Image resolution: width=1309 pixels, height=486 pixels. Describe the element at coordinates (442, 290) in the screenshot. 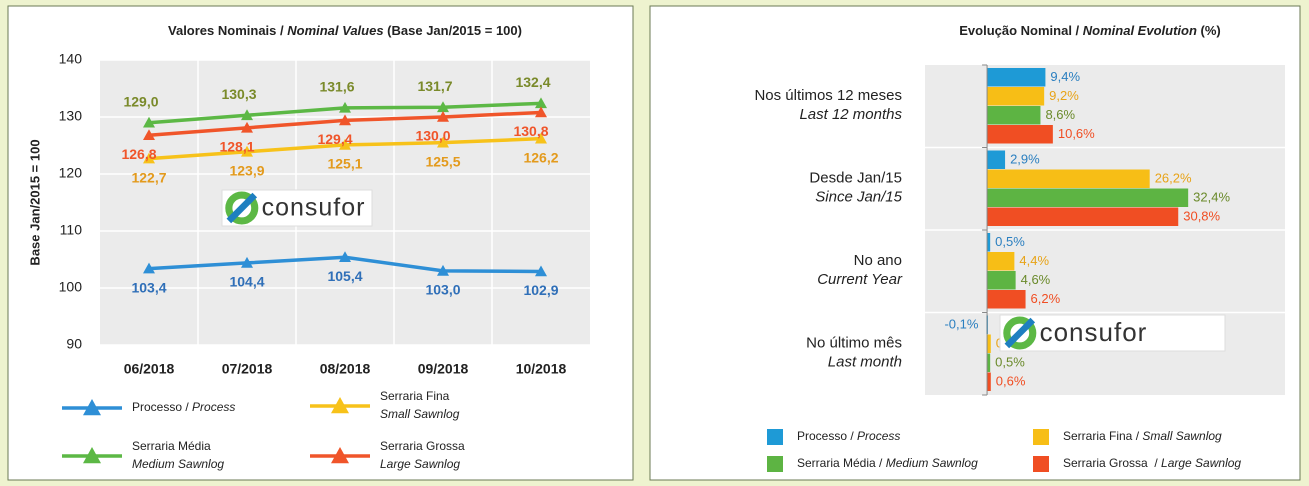

I see `value-label: 103,0` at that location.